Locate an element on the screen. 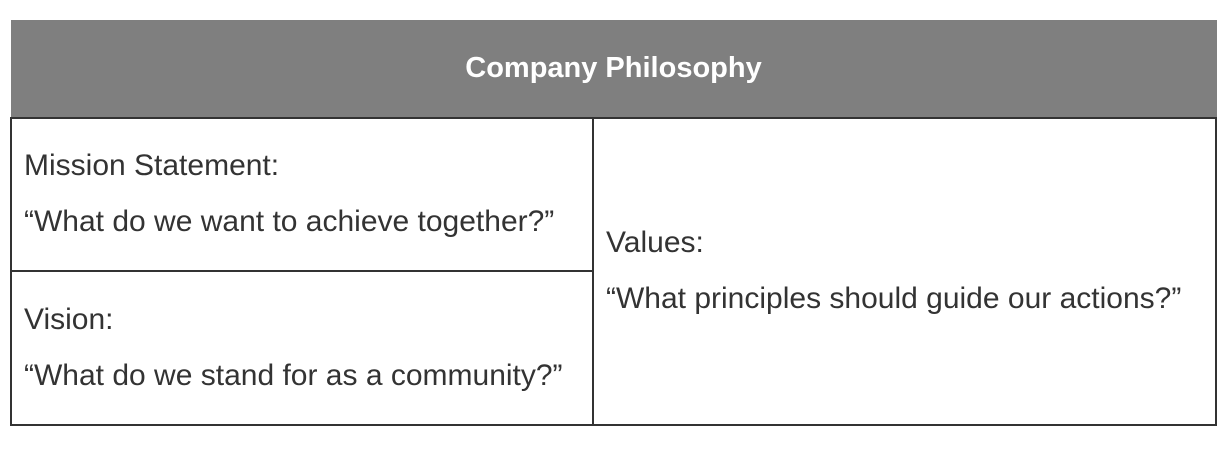 This screenshot has width=1232, height=450. mission-statement-label: Mission Statement: is located at coordinates (152, 165).